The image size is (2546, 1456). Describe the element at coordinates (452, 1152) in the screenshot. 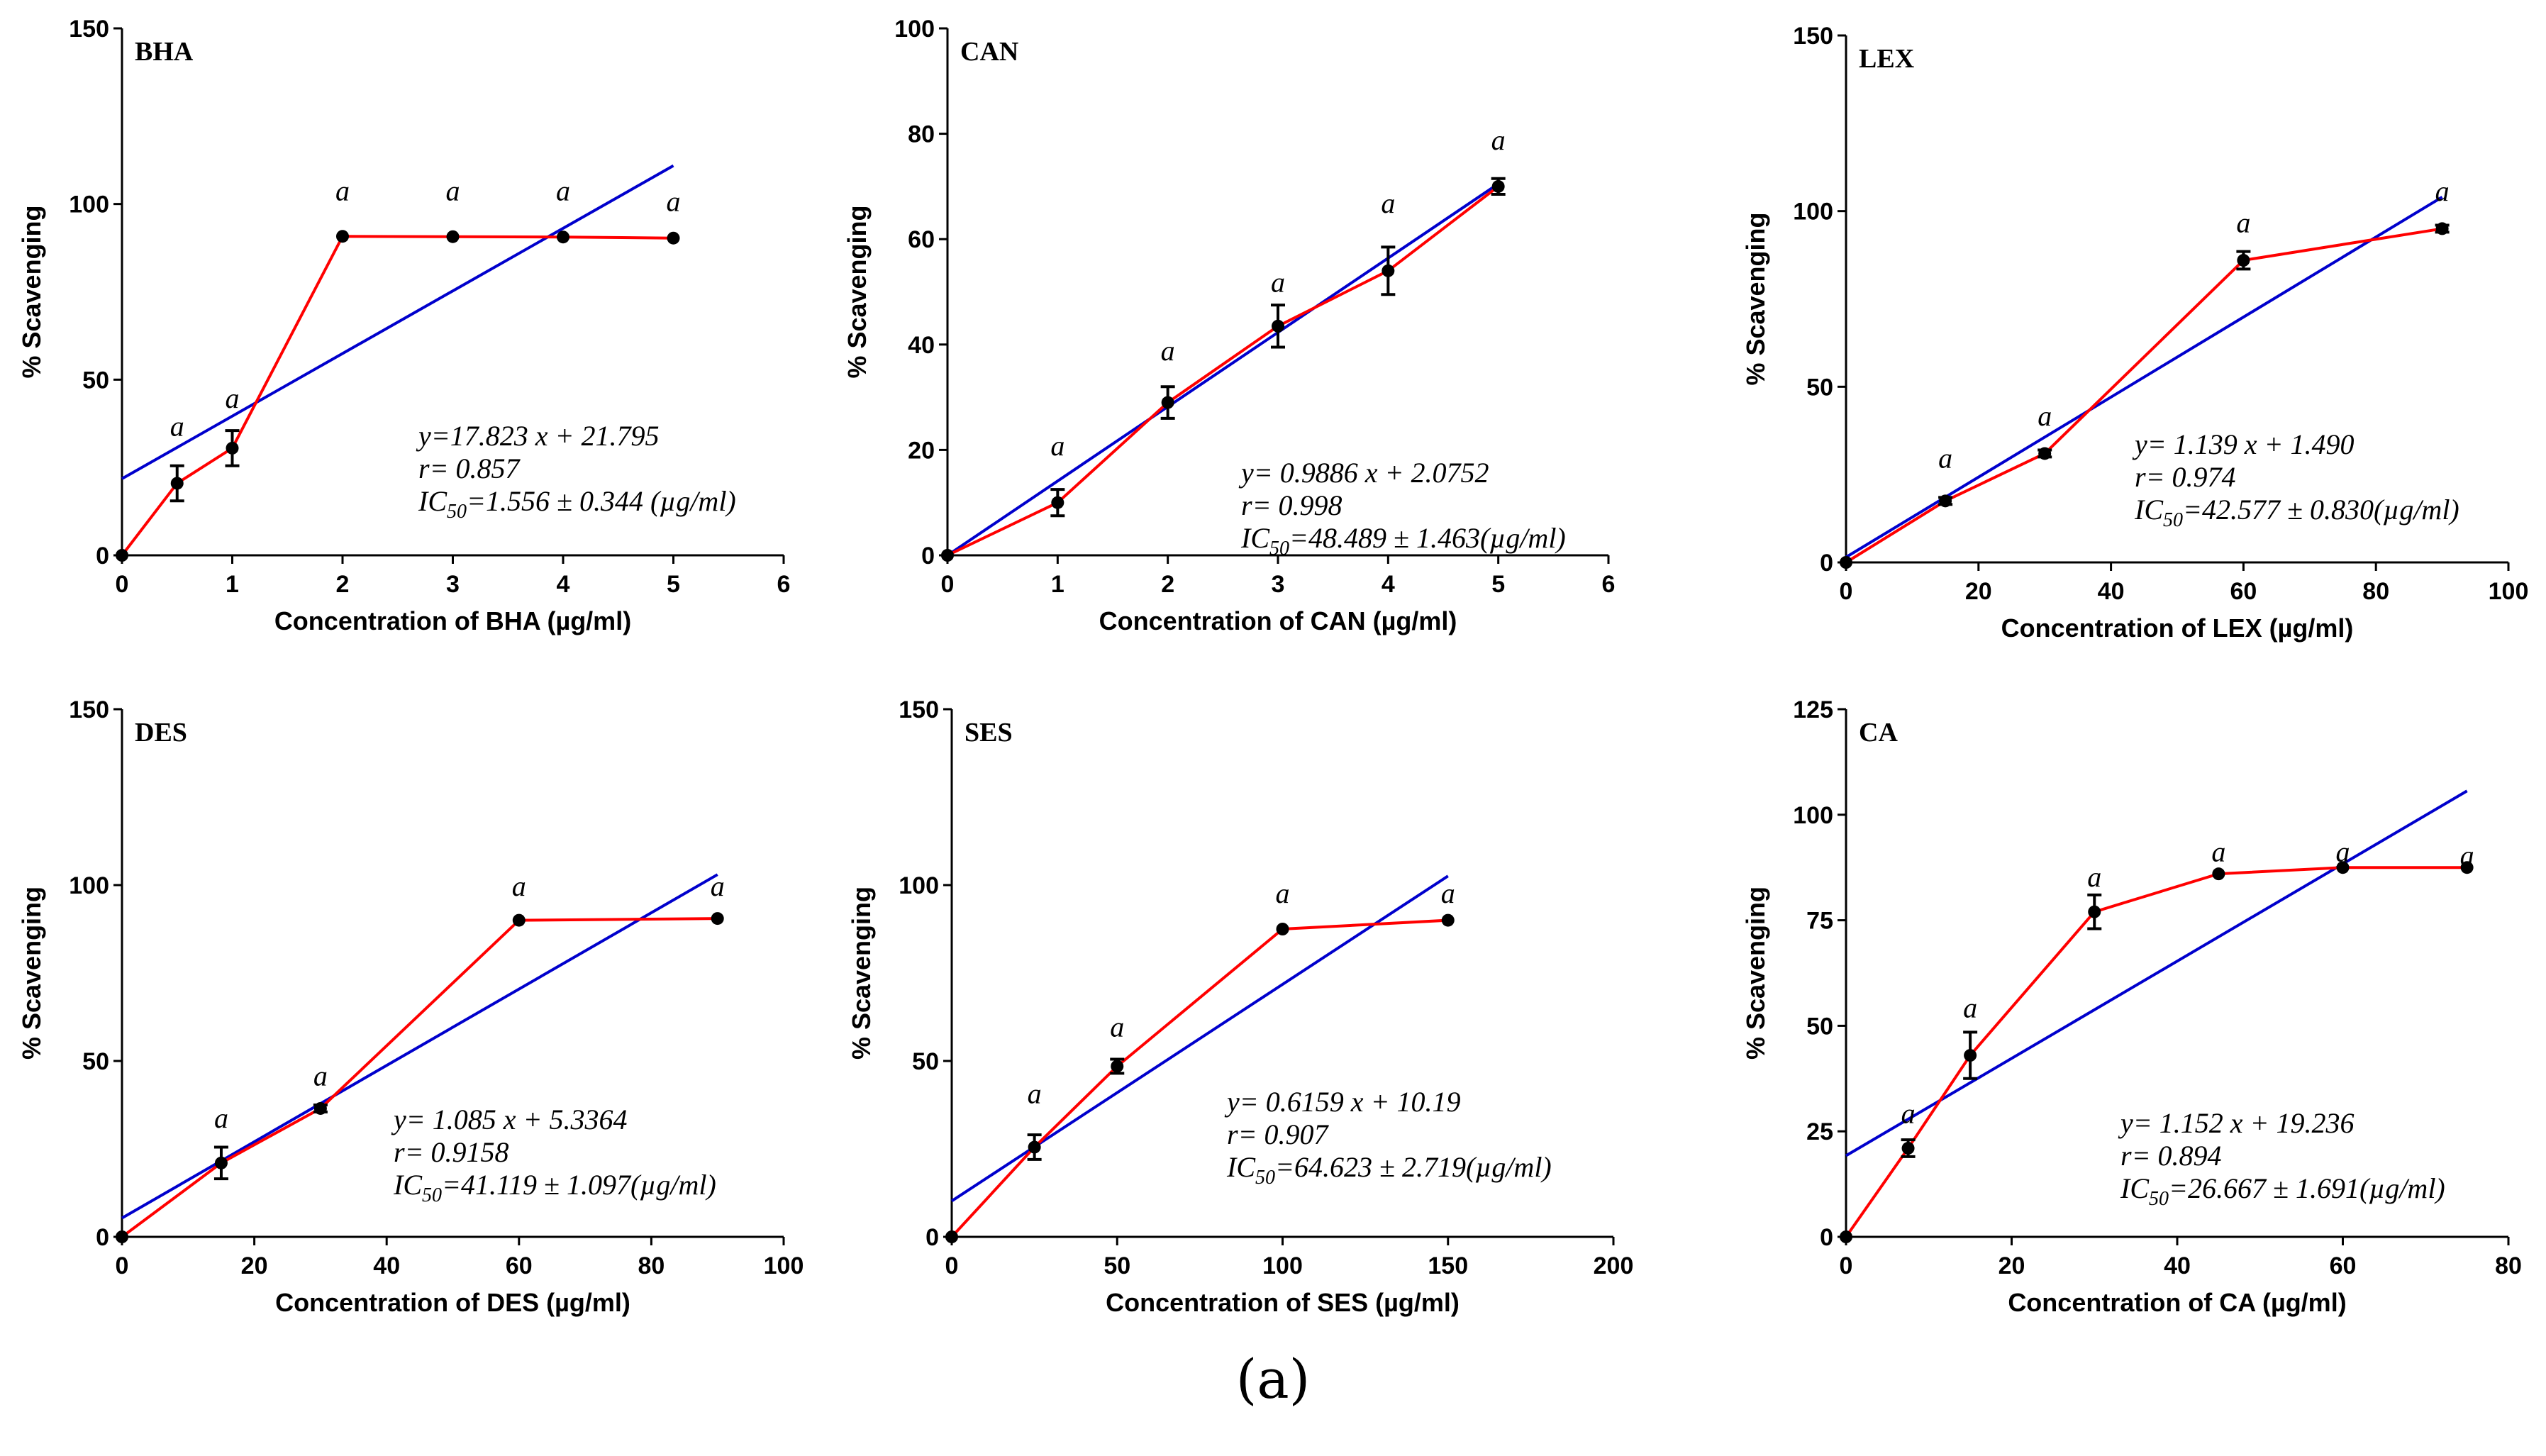

I see `correlation-coefficient: r= 0.9158` at that location.